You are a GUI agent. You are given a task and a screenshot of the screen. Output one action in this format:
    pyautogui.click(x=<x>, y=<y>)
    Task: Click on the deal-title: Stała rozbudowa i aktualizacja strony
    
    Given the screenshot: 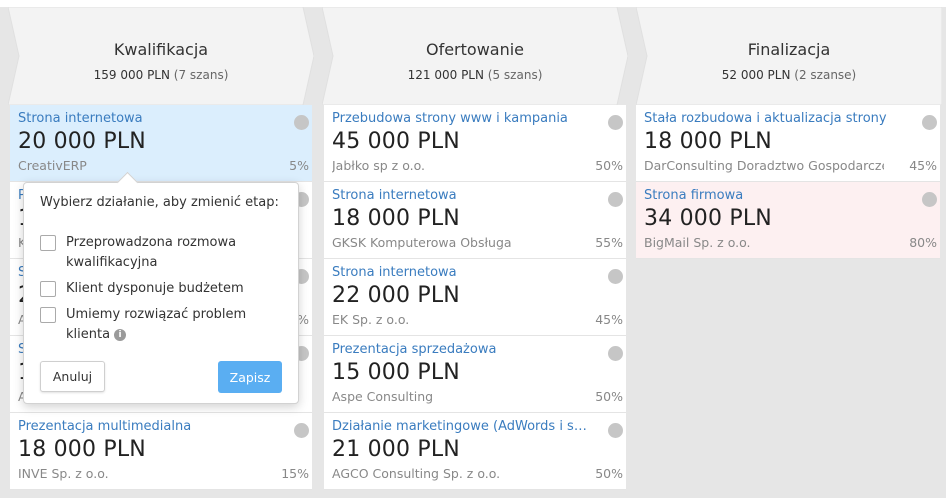 What is the action you would take?
    pyautogui.click(x=765, y=118)
    